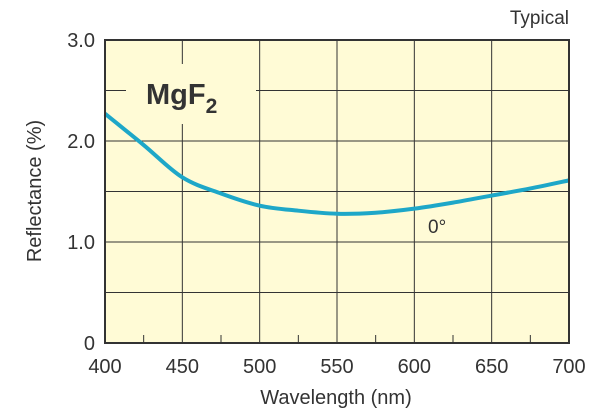 The image size is (600, 417). What do you see at coordinates (414, 367) in the screenshot?
I see `x-tick-label: 600` at bounding box center [414, 367].